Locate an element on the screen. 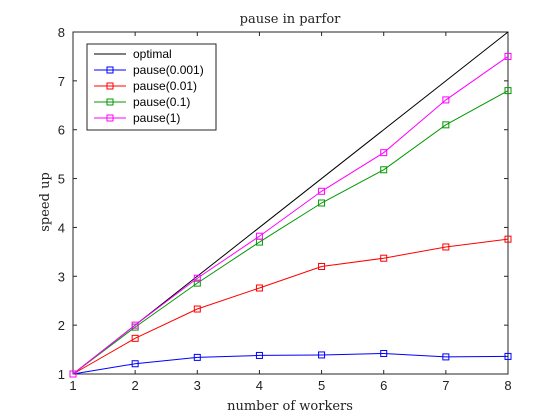 This screenshot has width=560, height=420. x-tick-label: 3 is located at coordinates (197, 385).